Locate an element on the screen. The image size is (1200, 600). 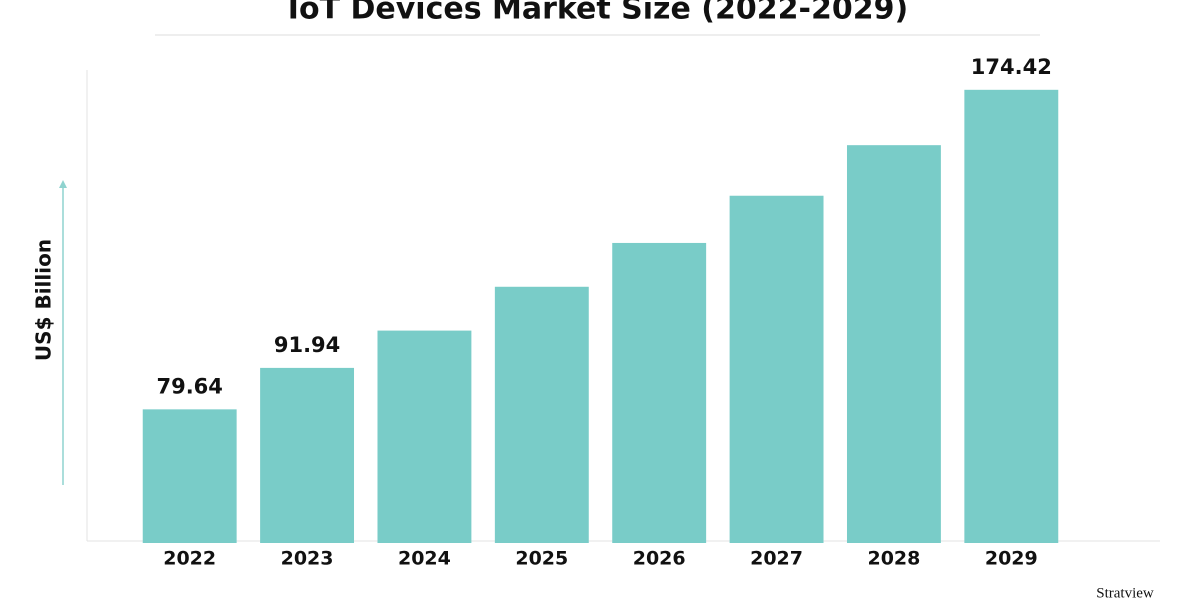
logo: Stratview is located at coordinates (1125, 592).